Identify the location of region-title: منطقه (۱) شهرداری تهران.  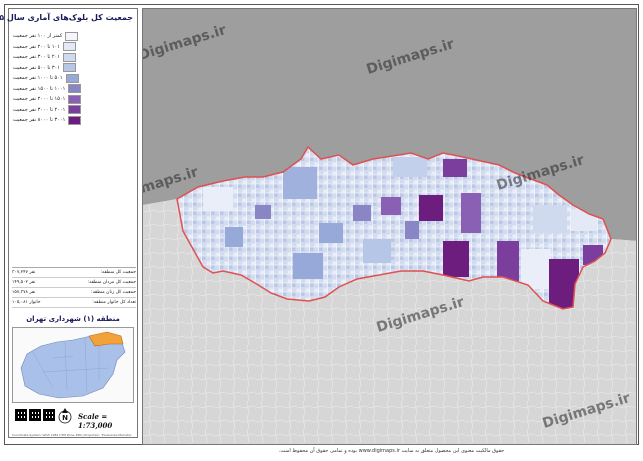
(73, 319).